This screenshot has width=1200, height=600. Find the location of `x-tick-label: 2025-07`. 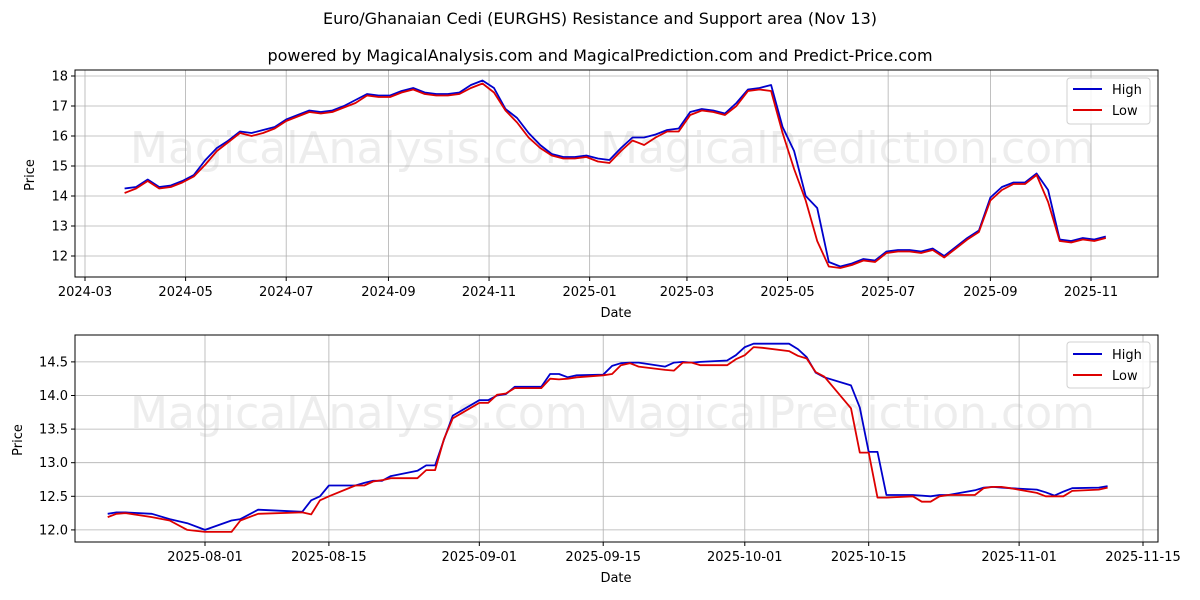

x-tick-label: 2025-07 is located at coordinates (888, 292).